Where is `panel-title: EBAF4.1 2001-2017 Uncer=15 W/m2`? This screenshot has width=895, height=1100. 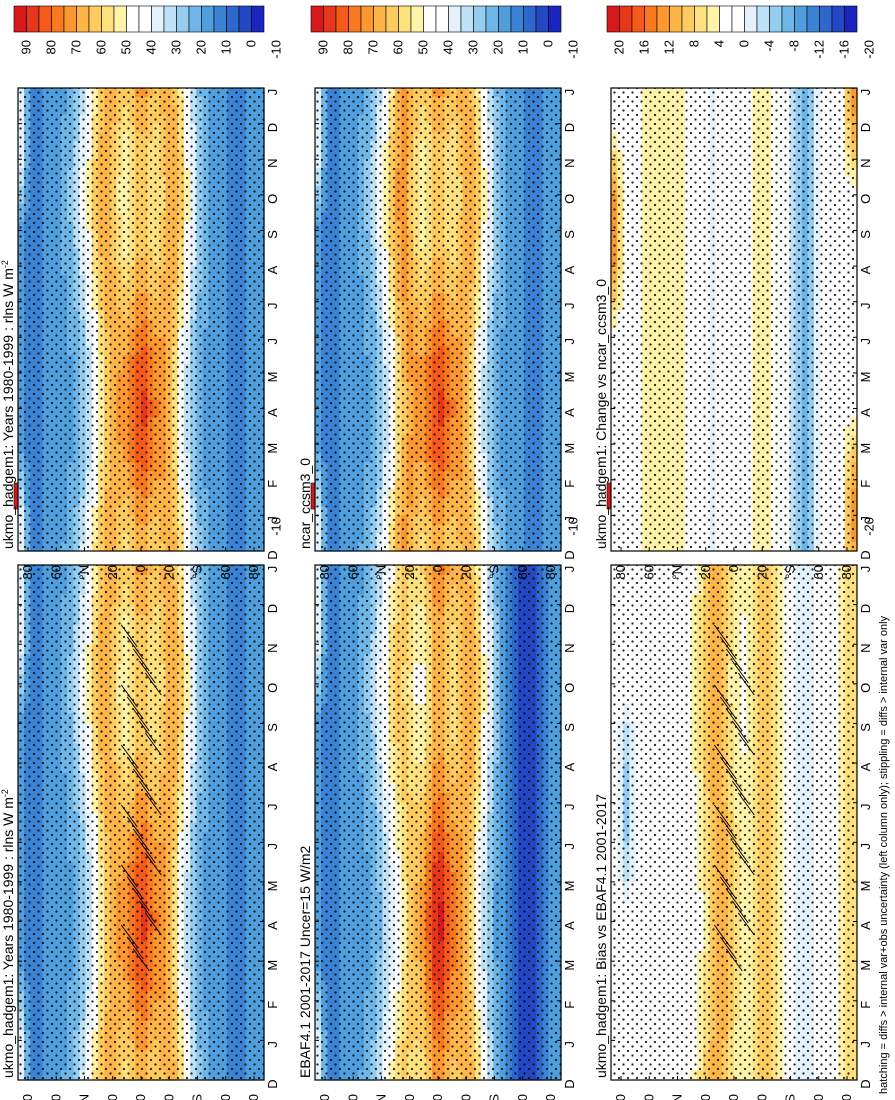 panel-title: EBAF4.1 2001-2017 Uncer=15 W/m2 is located at coordinates (305, 961).